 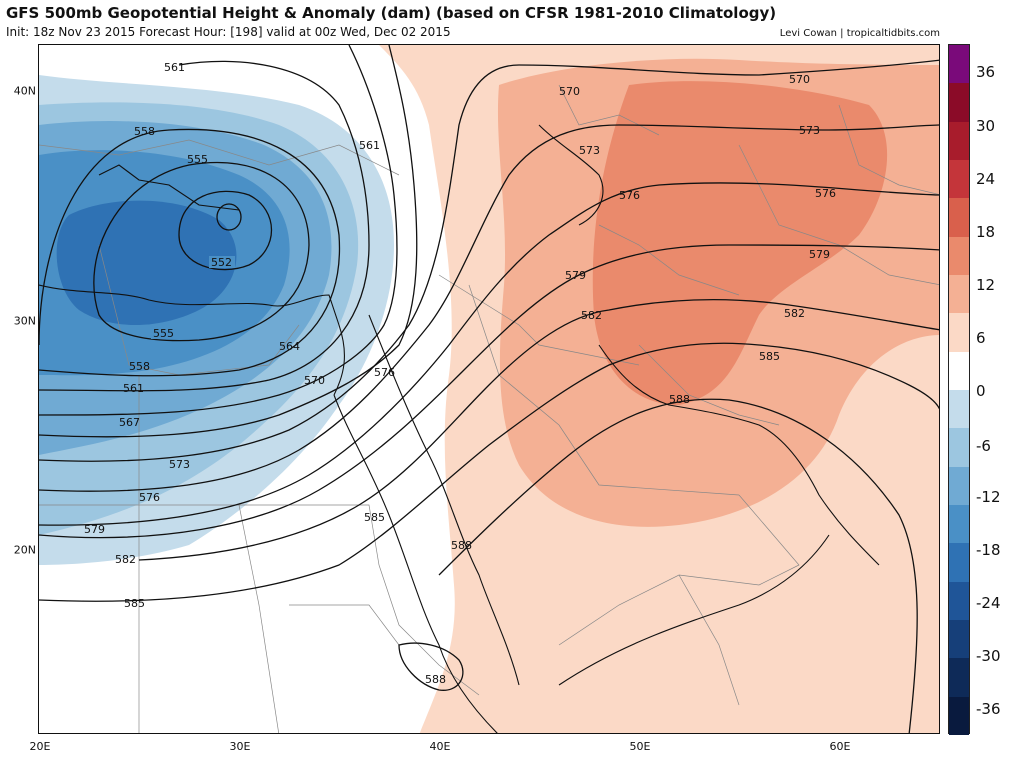 What do you see at coordinates (983, 446) in the screenshot?
I see `colorbar-label: -6` at bounding box center [983, 446].